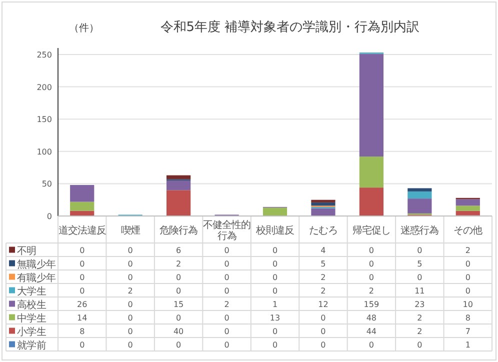 The image size is (498, 362). I want to click on x-tick-label: 帰宅促し, so click(371, 230).